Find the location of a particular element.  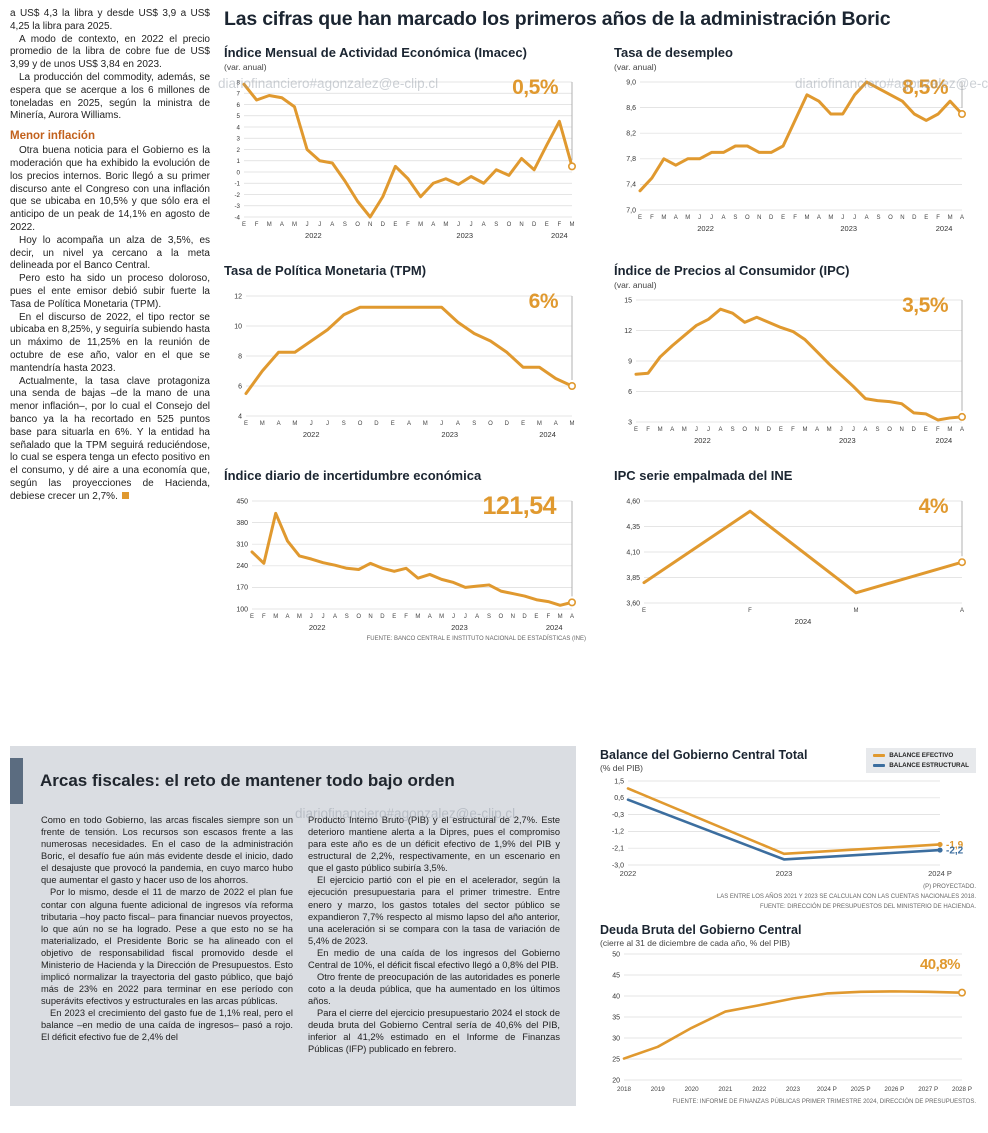

svg-text: 3 is located at coordinates (239, 139).